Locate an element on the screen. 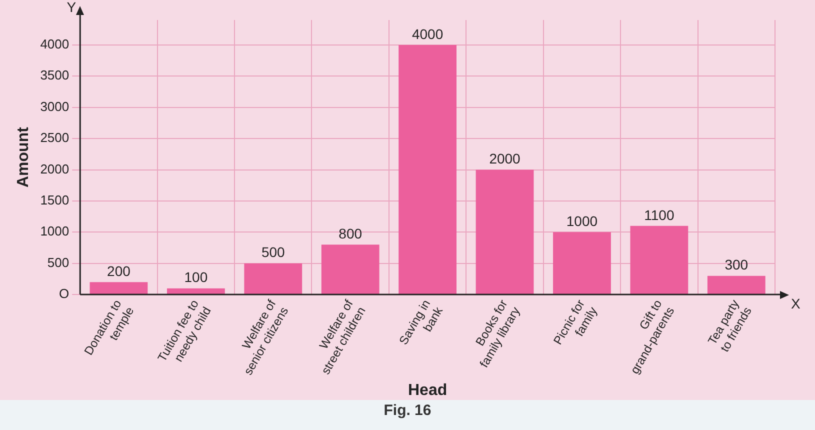 The height and width of the screenshot is (430, 815). text: Y is located at coordinates (71, 7).